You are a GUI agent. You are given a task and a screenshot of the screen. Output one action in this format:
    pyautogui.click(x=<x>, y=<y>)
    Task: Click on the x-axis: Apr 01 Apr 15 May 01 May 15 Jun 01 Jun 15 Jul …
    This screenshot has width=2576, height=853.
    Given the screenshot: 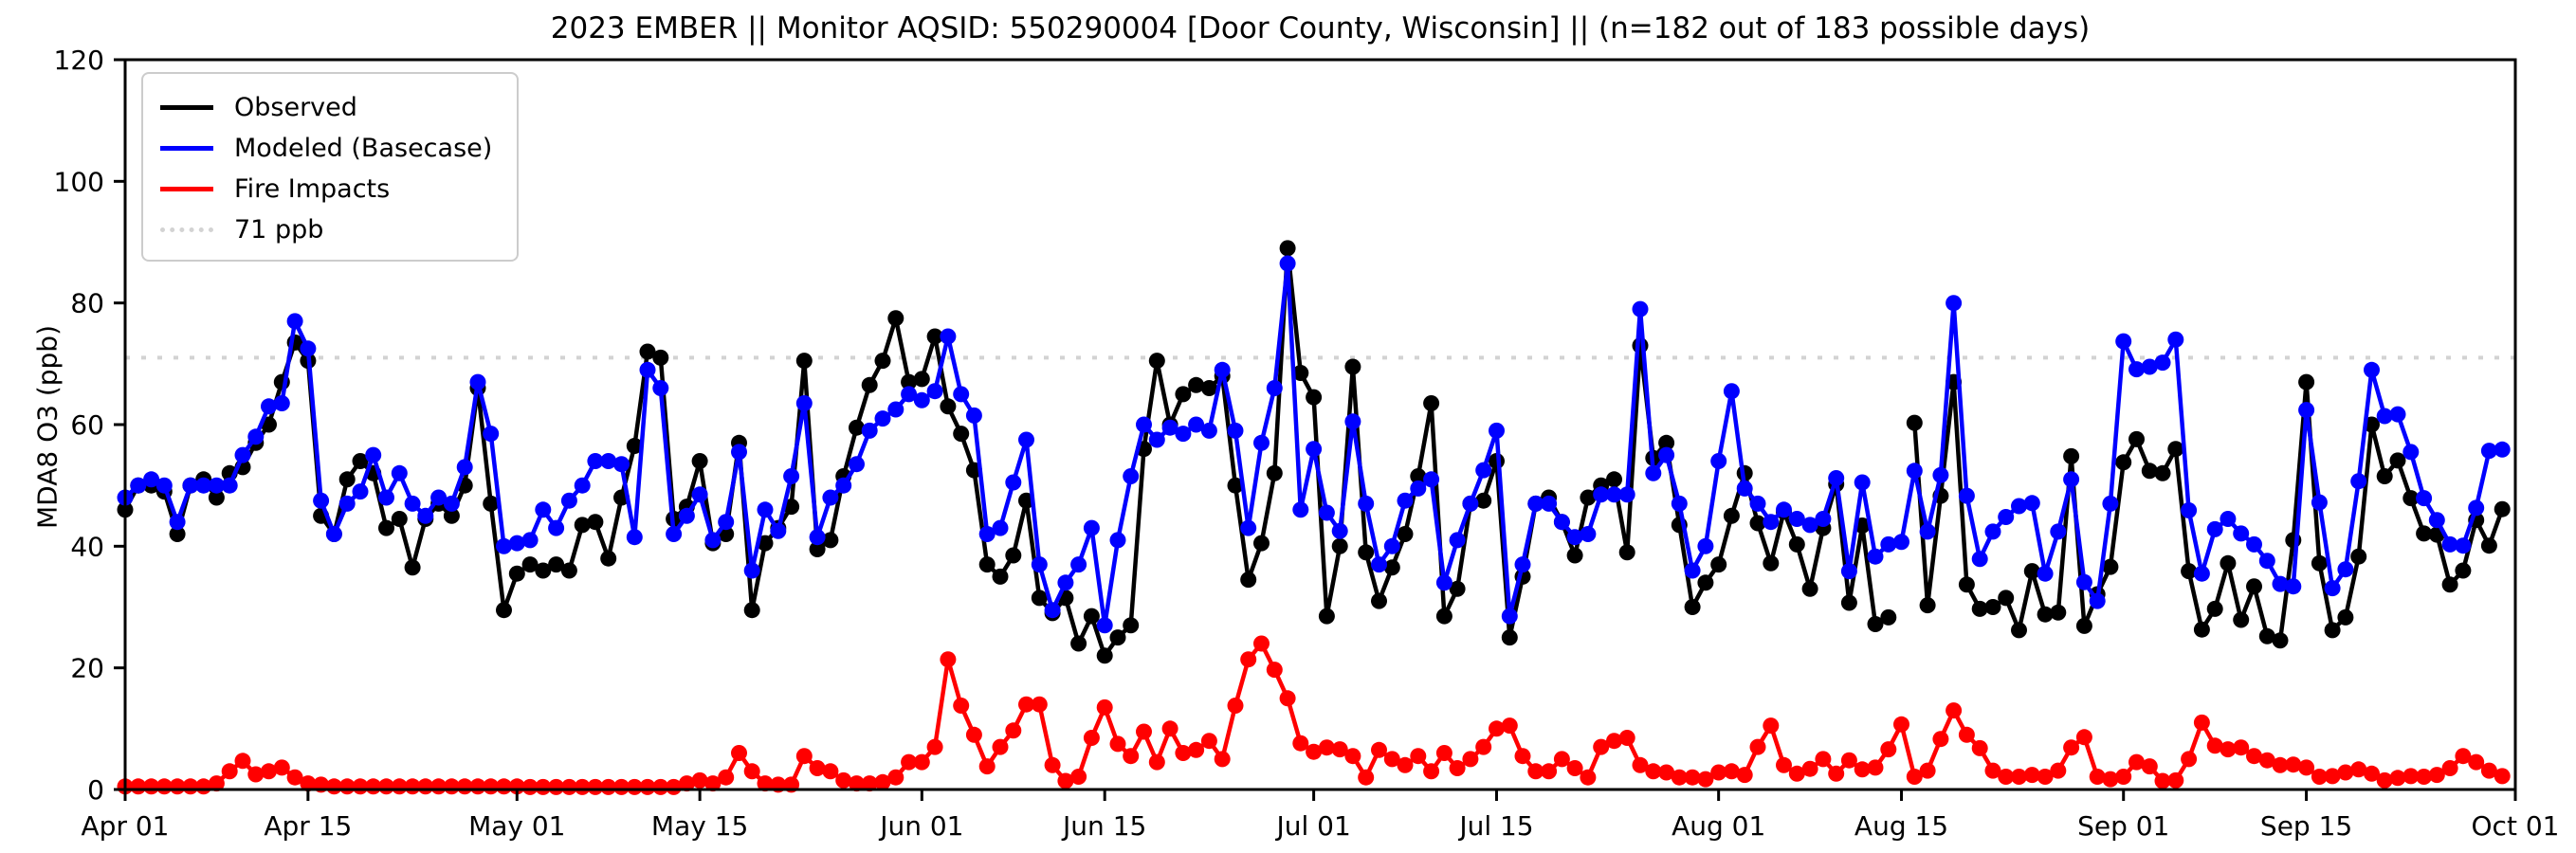 What is the action you would take?
    pyautogui.click(x=1321, y=815)
    